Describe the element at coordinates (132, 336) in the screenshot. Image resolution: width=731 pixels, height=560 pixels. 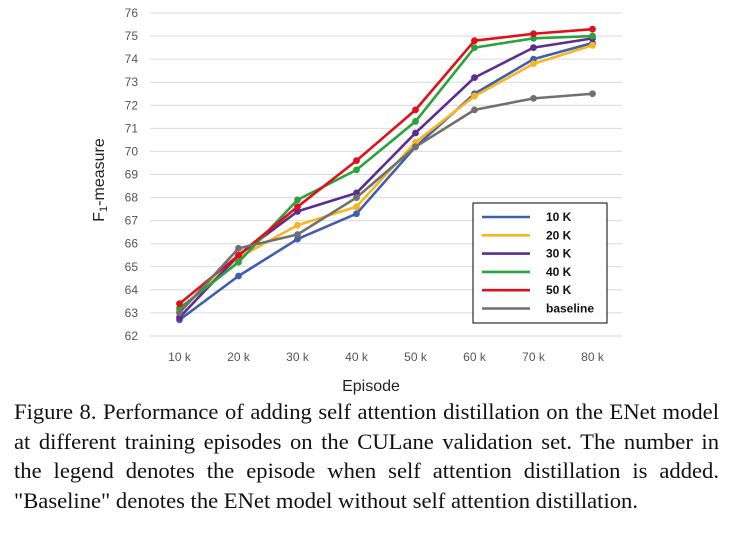
I see `y-tick-label: 62` at that location.